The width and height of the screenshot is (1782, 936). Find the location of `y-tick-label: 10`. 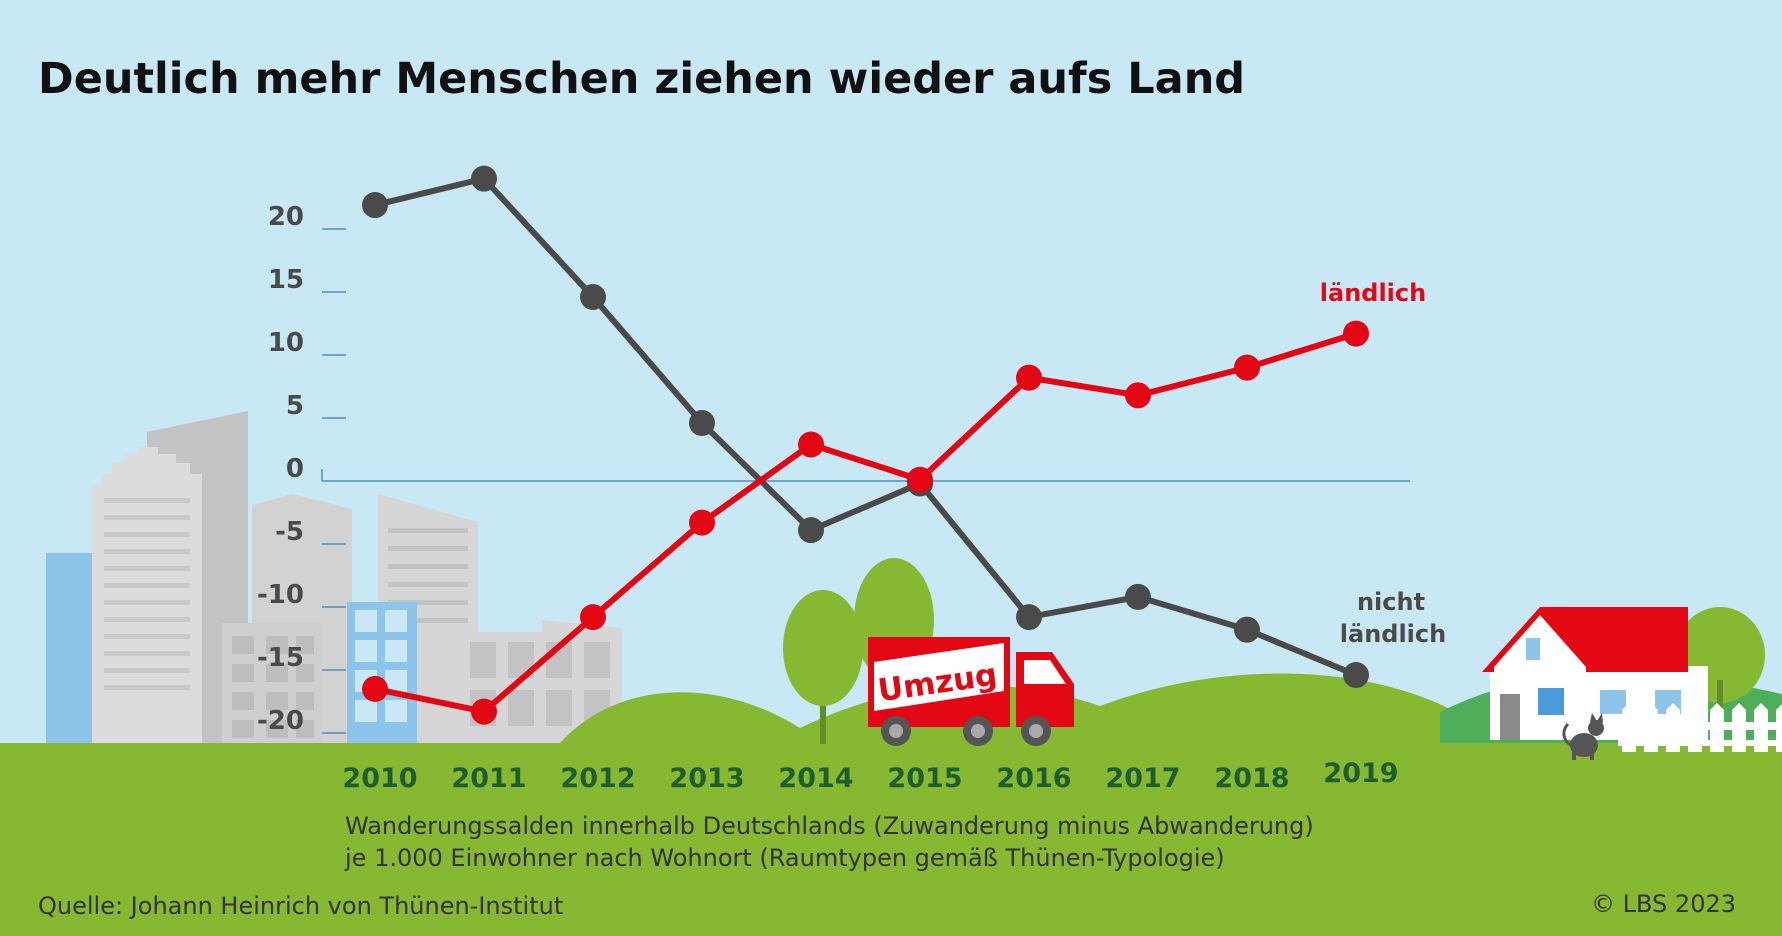

y-tick-label: 10 is located at coordinates (286, 343).